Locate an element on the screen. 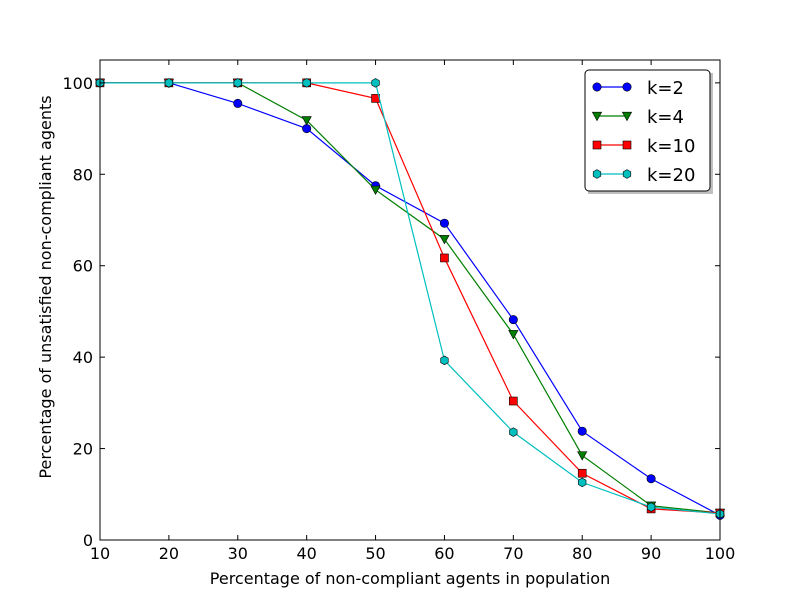  legend-label-k=2: k=2 is located at coordinates (665, 88).